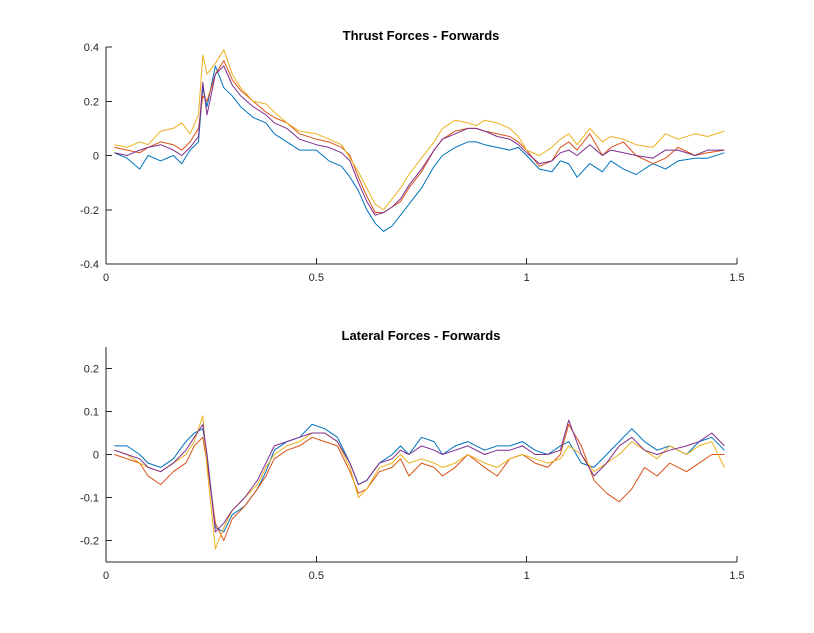 The height and width of the screenshot is (633, 814). I want to click on thrust-forces-title: Thrust Forces - Forwards, so click(421, 35).